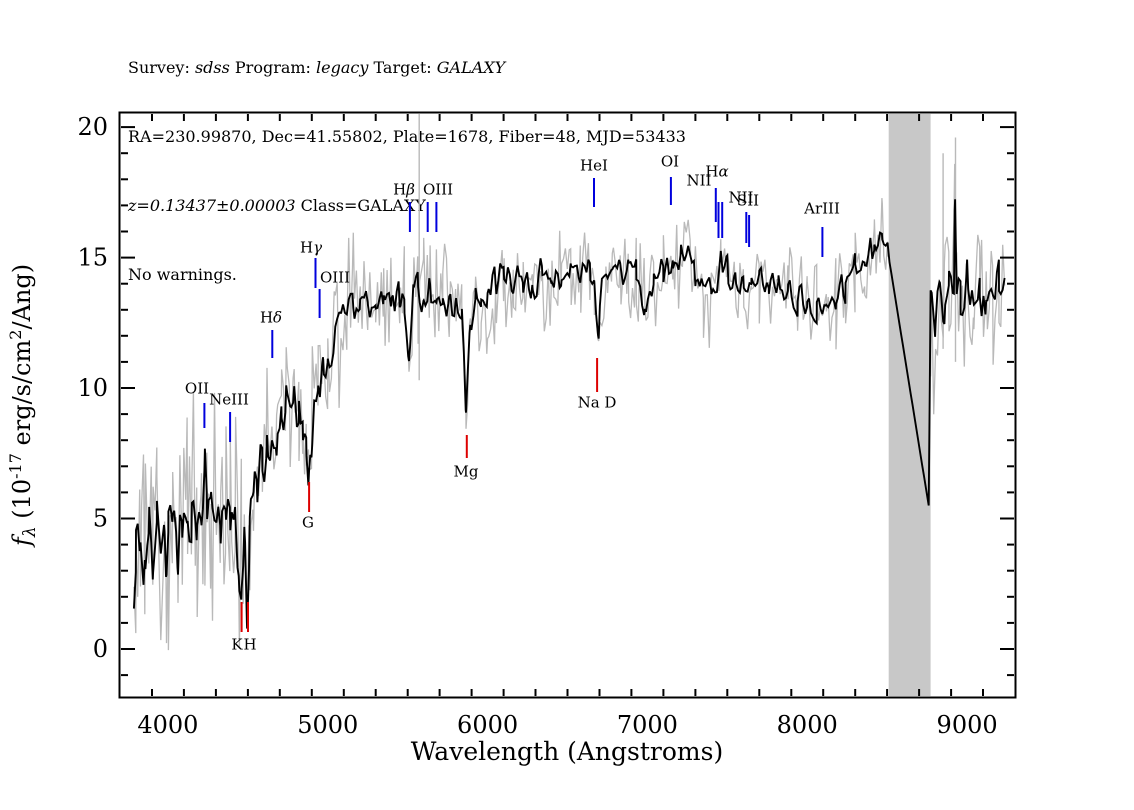  What do you see at coordinates (407, 274) in the screenshot?
I see `header-warnings: No warnings.` at bounding box center [407, 274].